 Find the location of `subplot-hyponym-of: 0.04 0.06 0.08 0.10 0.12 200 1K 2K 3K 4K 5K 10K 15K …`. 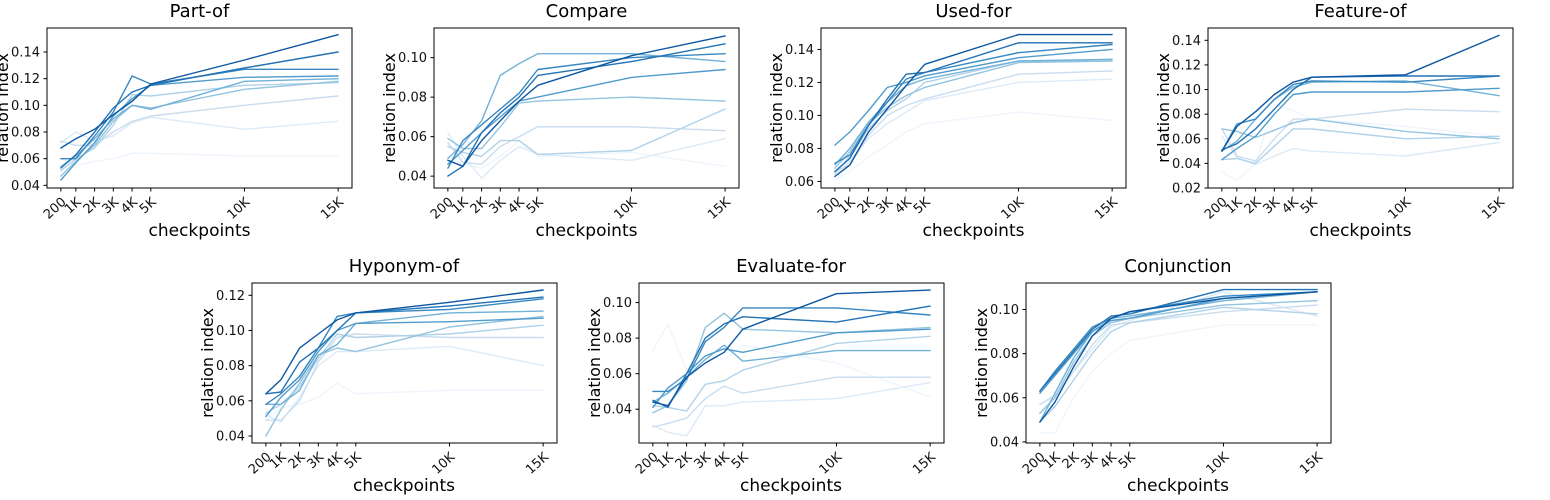

subplot-hyponym-of: 0.04 0.06 0.08 0.10 0.12 200 1K 2K 3K 4K 5K 10K 15K … is located at coordinates (388, 377).